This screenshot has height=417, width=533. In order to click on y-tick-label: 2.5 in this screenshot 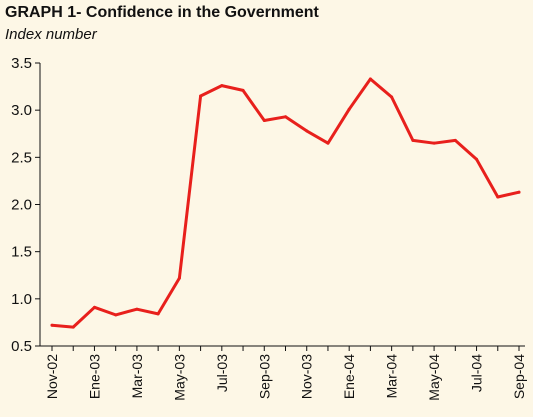, I will do `click(21, 157)`.